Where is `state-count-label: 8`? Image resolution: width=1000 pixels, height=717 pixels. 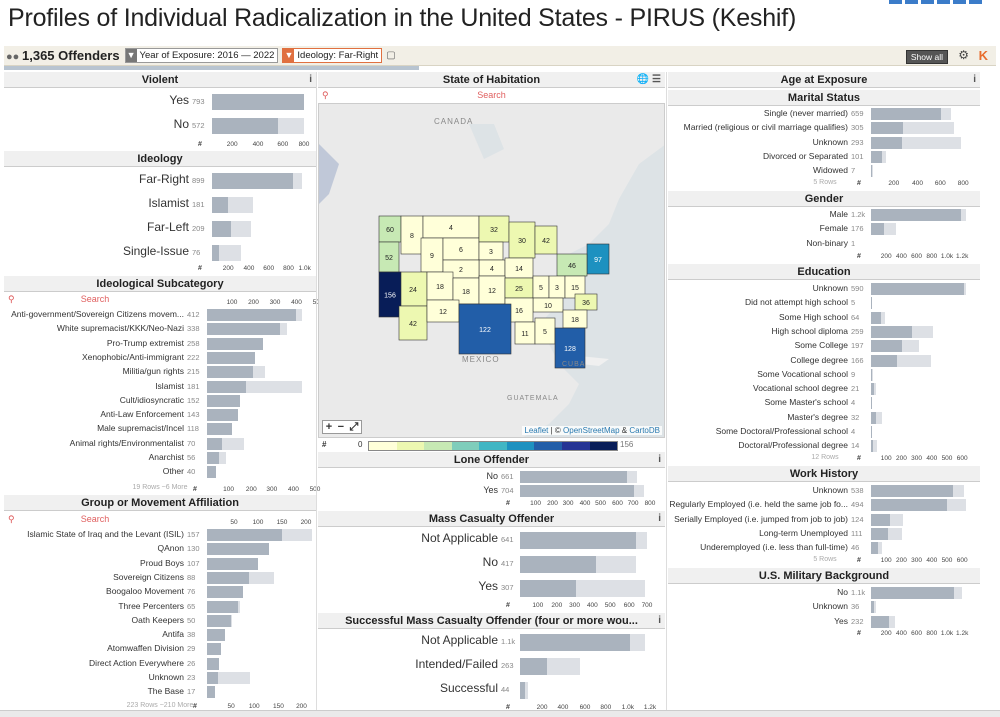
state-count-label: 8 is located at coordinates (412, 236).